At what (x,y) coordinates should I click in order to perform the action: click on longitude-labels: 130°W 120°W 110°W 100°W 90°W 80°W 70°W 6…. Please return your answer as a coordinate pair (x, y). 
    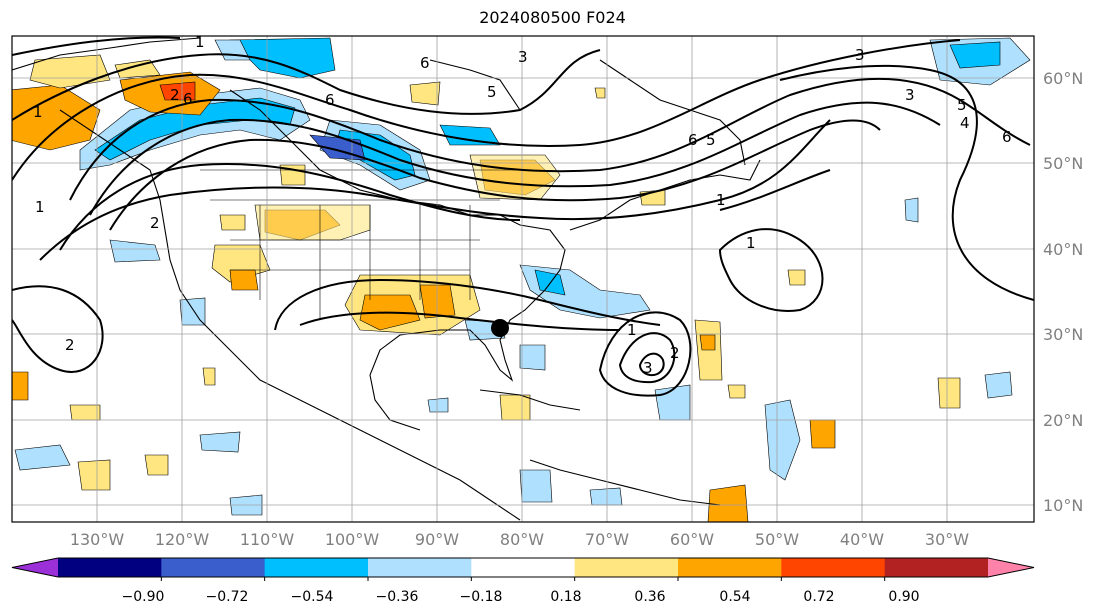
    Looking at the image, I should click on (519, 539).